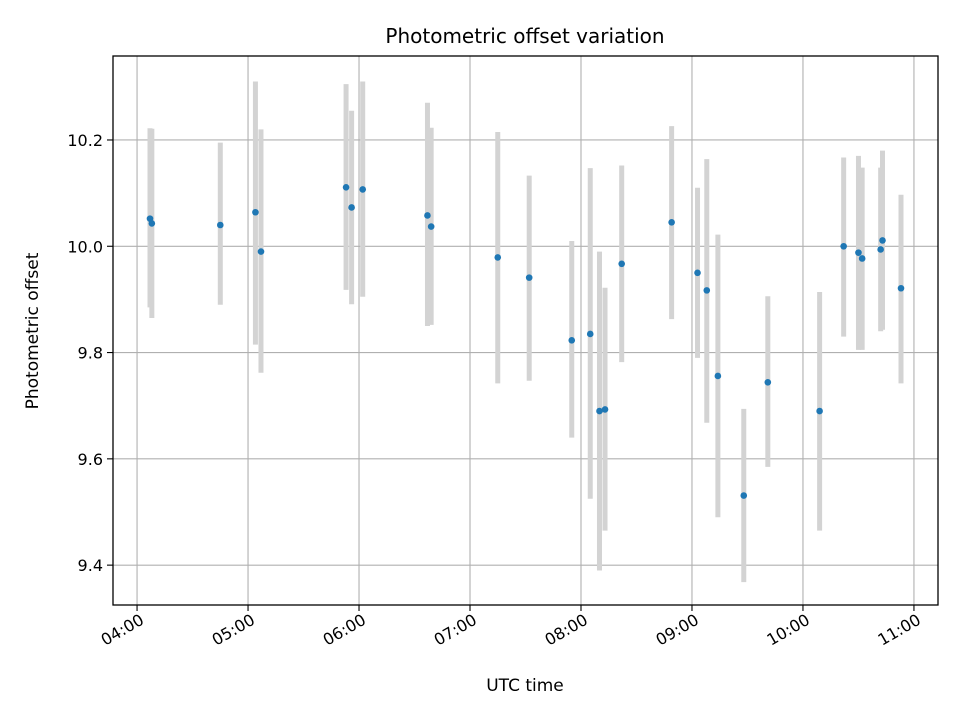 This screenshot has height=725, width=960. What do you see at coordinates (90, 459) in the screenshot?
I see `y-tick-label: 9.6` at bounding box center [90, 459].